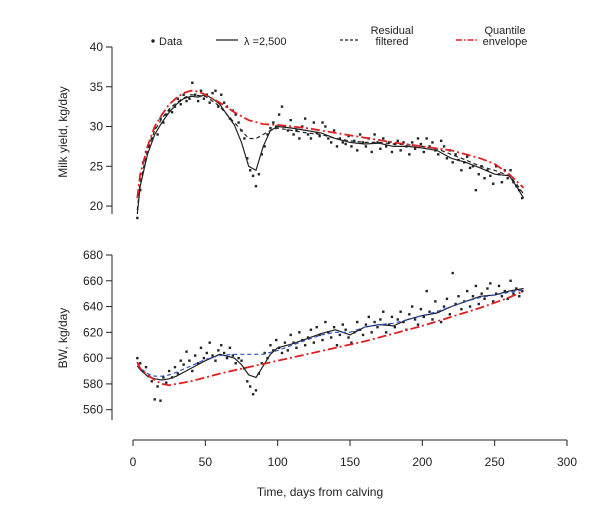  I want to click on x-tick-label: 150, so click(350, 462).